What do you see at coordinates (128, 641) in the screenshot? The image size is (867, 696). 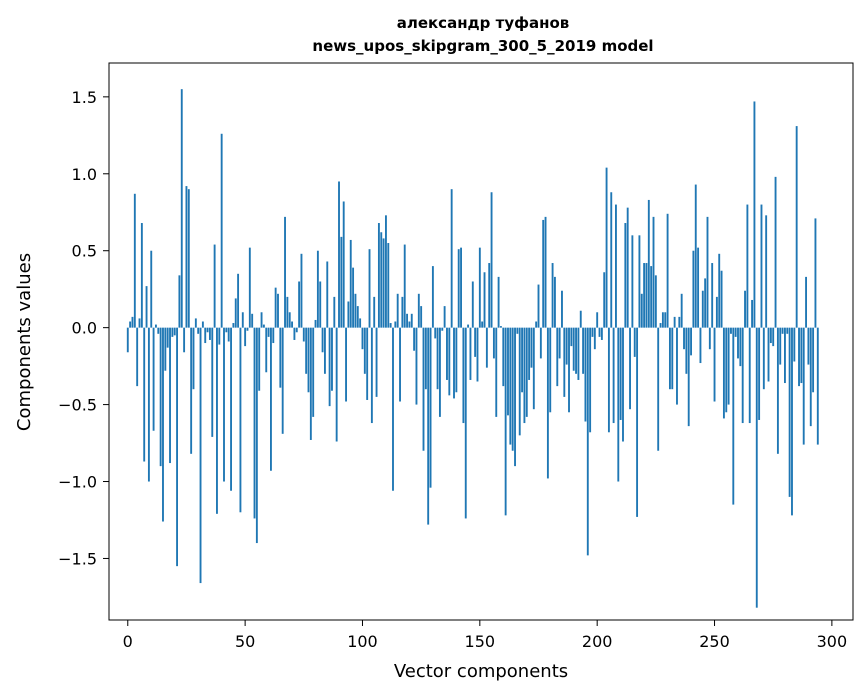 I see `x-tick-label: 0` at bounding box center [128, 641].